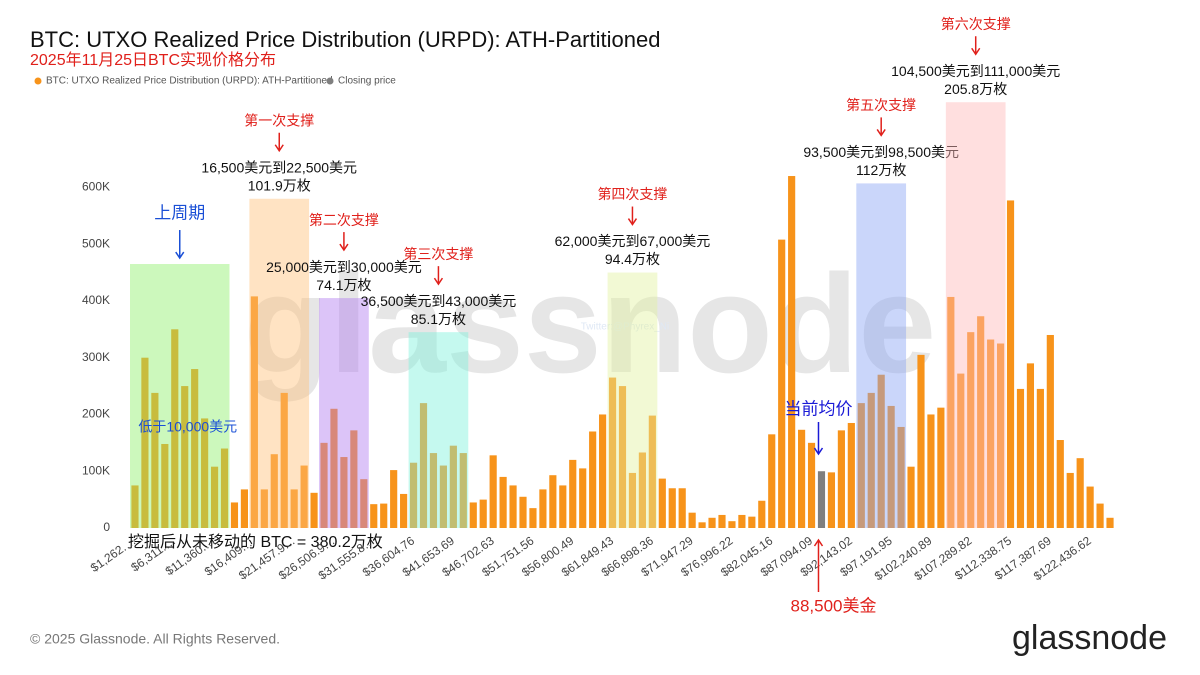 The height and width of the screenshot is (675, 1200). Describe the element at coordinates (343, 285) in the screenshot. I see `zone-amount: 74.1万枚` at that location.